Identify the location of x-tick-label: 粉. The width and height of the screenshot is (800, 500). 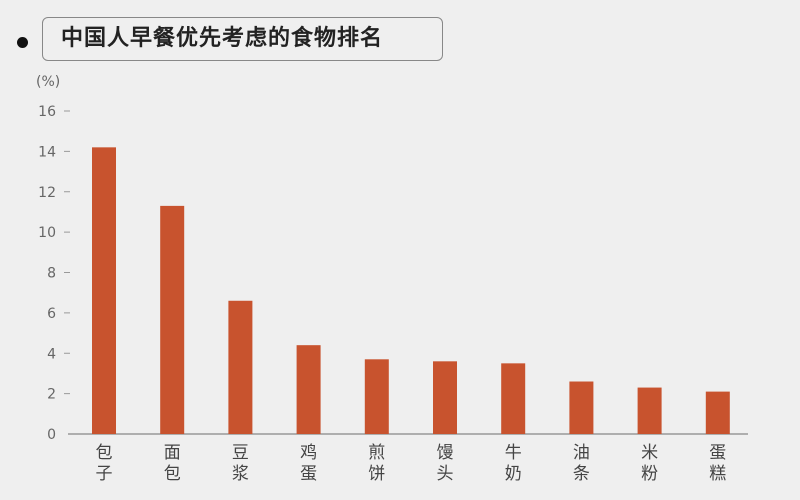
(649, 474).